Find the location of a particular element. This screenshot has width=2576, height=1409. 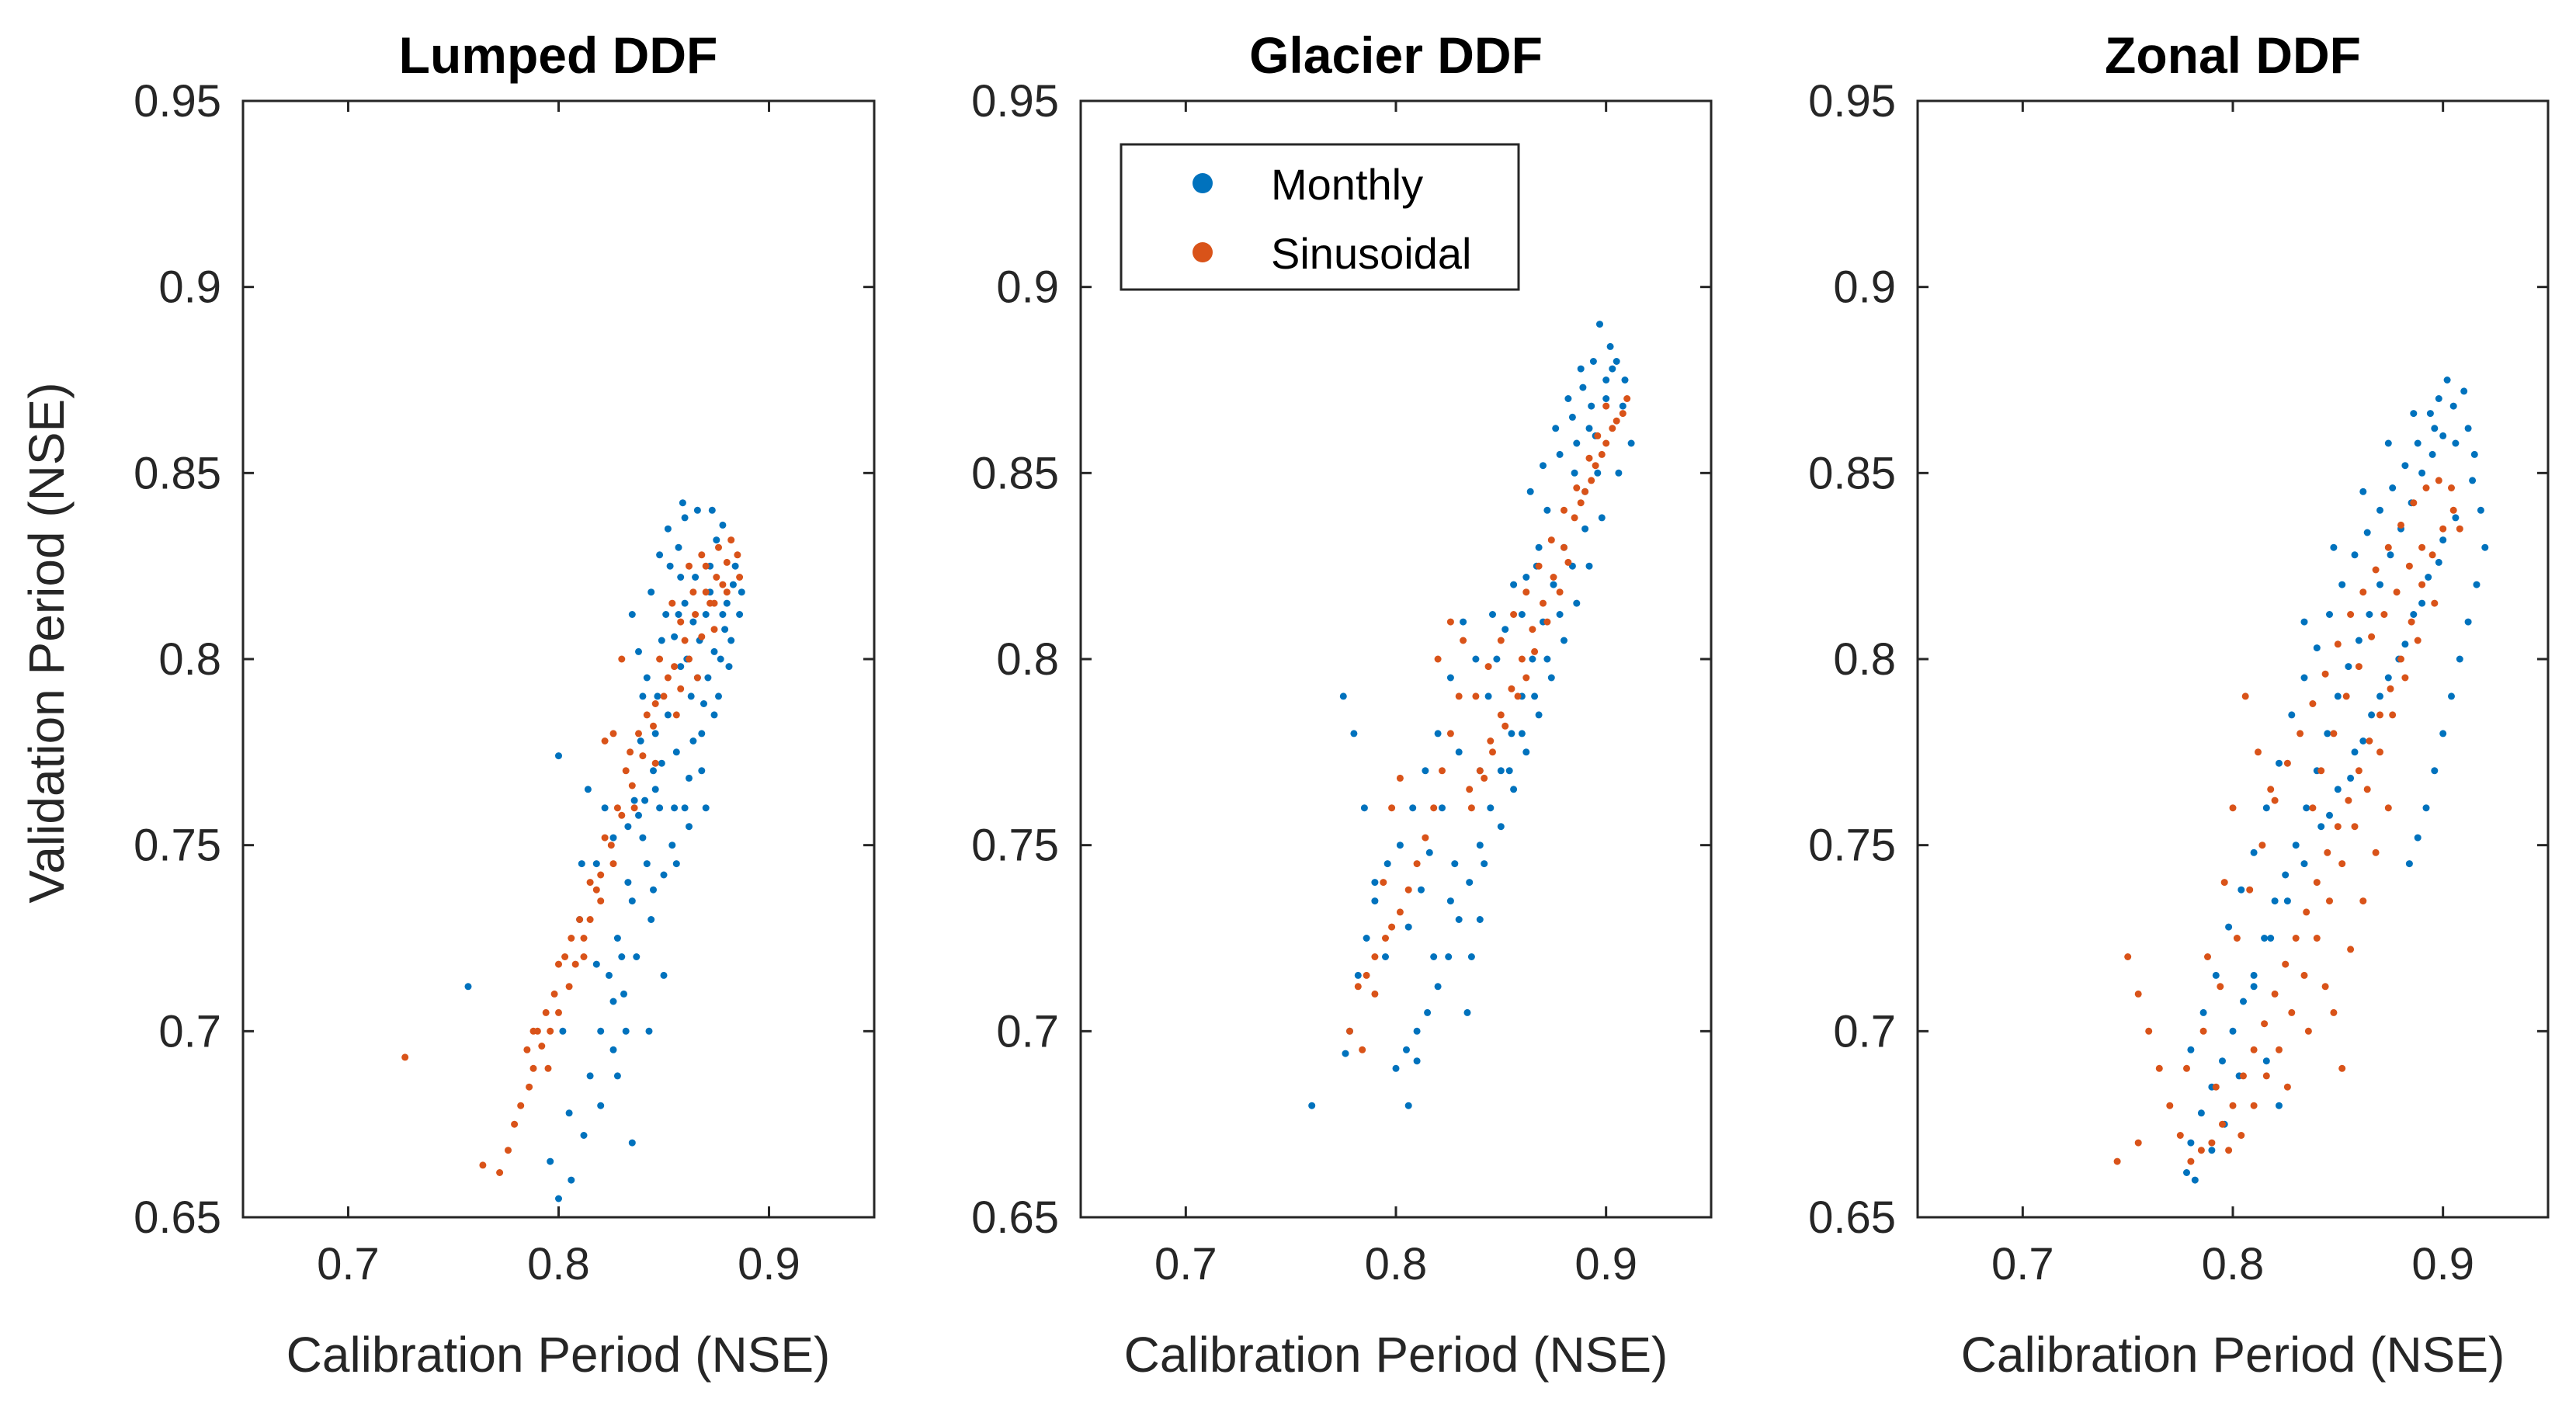

series-monthly is located at coordinates (604, 851).